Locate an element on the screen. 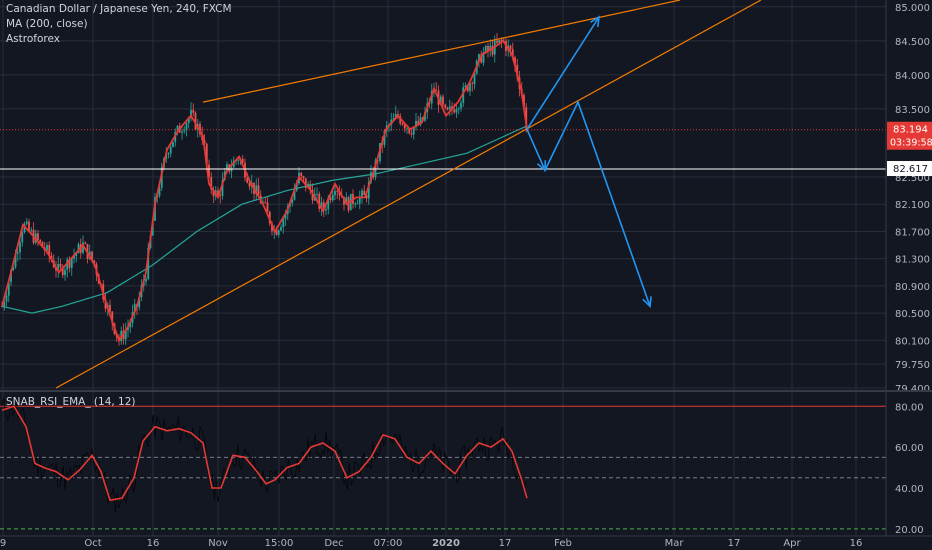 Image resolution: width=932 pixels, height=550 pixels. price-tick-label-10: 80.100 is located at coordinates (912, 341).